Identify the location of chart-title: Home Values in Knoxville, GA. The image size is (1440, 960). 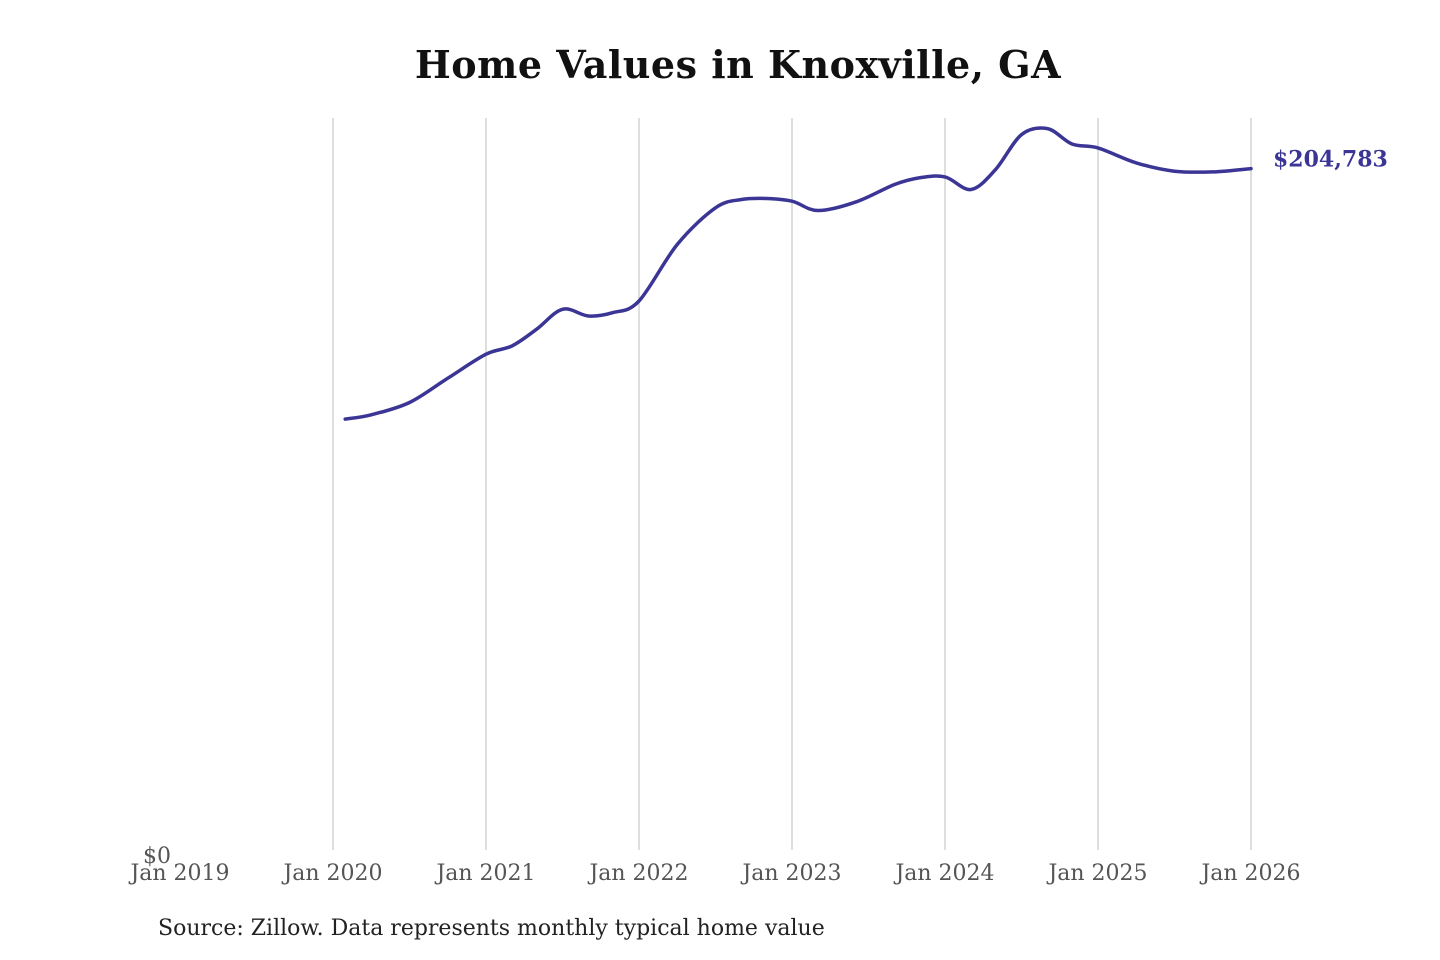
(738, 64).